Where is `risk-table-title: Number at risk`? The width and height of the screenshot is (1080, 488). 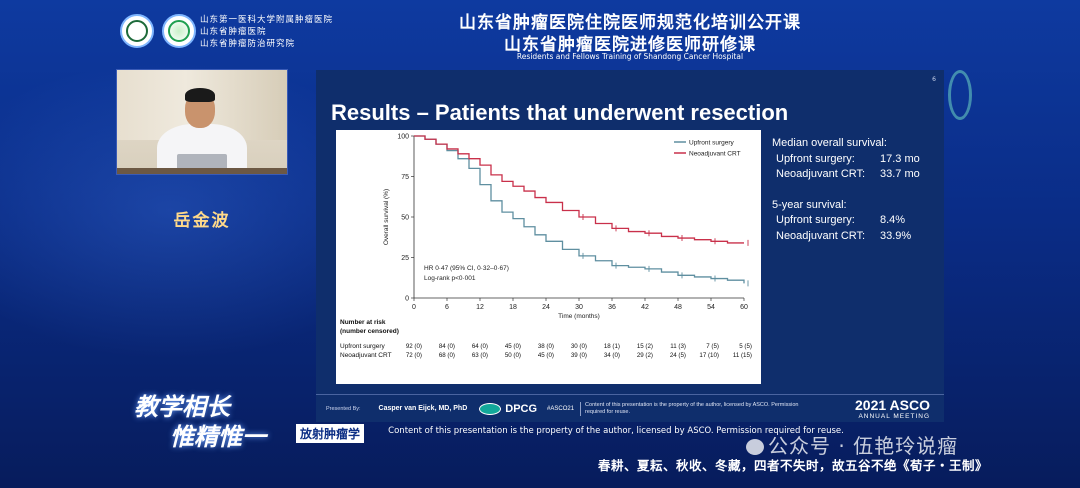
risk-table-title: Number at risk is located at coordinates (363, 322).